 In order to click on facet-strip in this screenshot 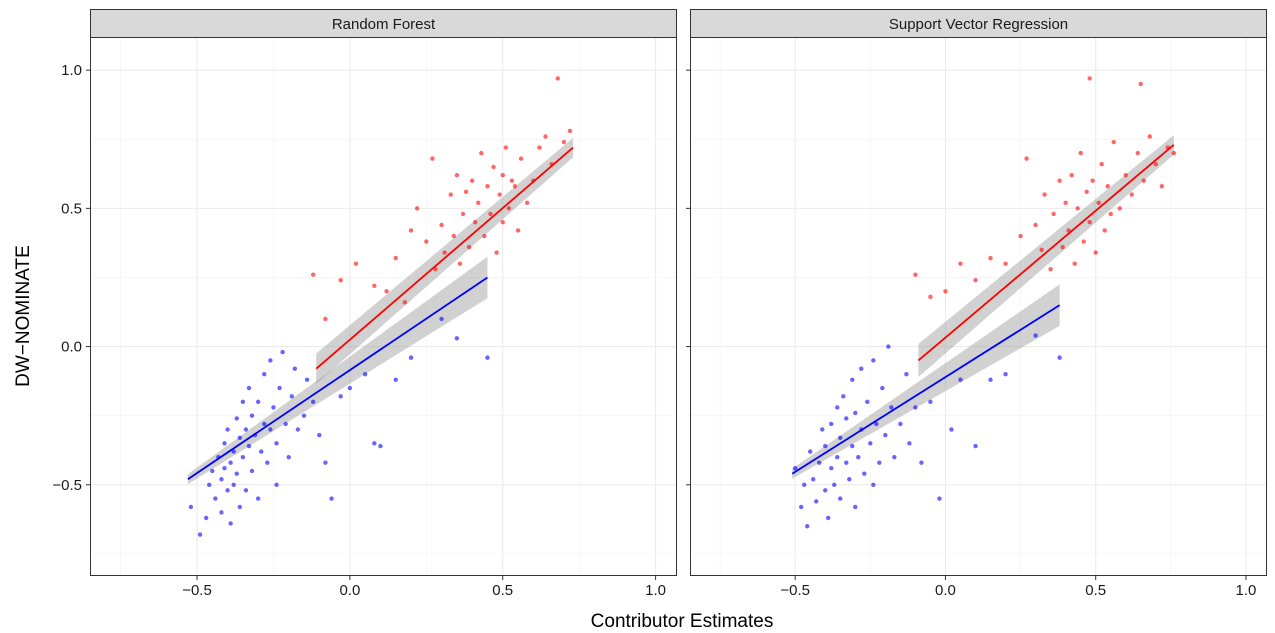, I will do `click(978, 23)`.